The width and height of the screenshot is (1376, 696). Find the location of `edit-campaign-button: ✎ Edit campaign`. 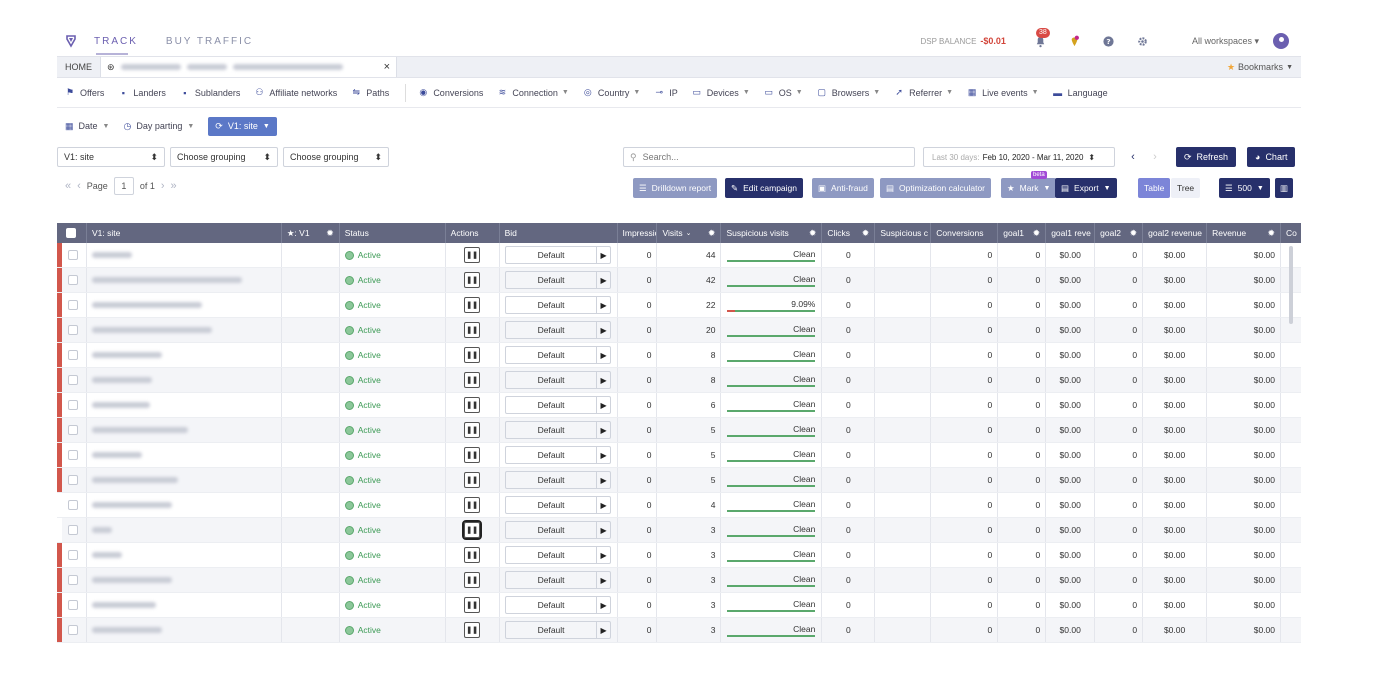

edit-campaign-button: ✎ Edit campaign is located at coordinates (764, 188).